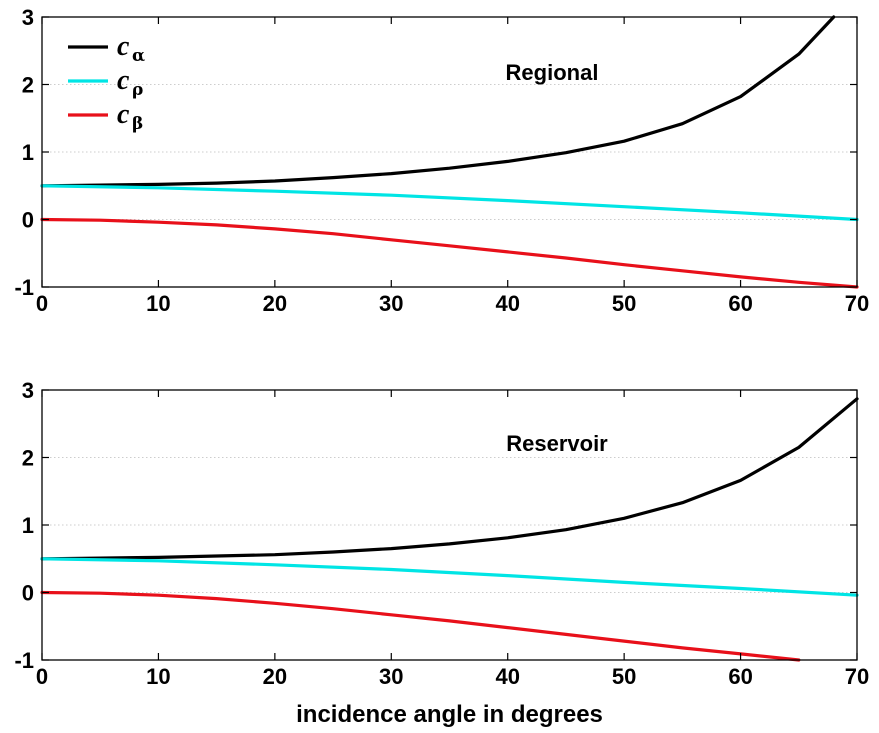  Describe the element at coordinates (552, 72) in the screenshot. I see `panel-label: Regional` at that location.